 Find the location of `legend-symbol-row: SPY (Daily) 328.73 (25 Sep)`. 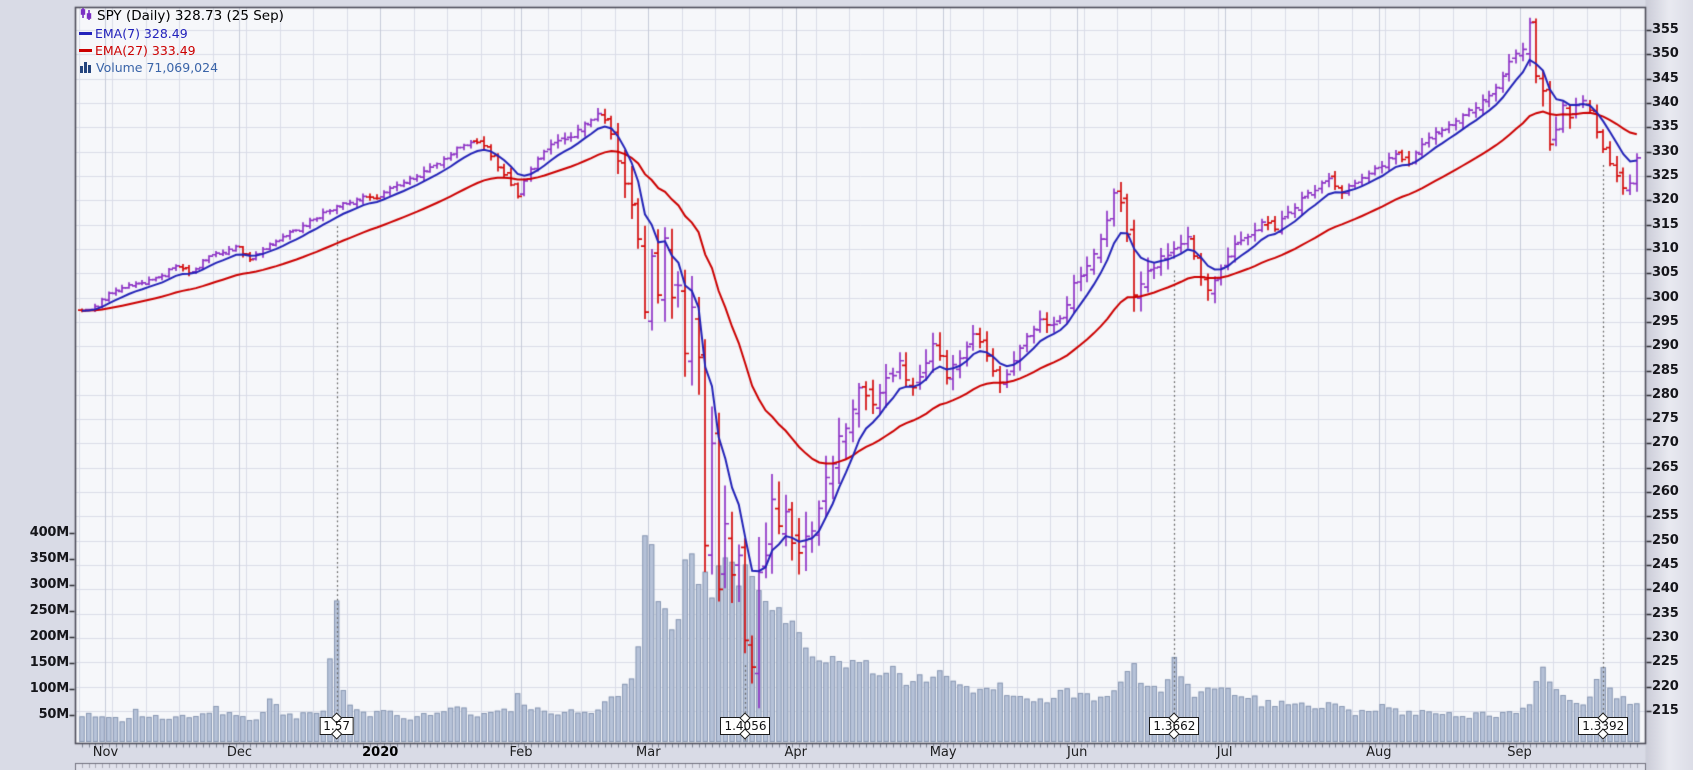

legend-symbol-row: SPY (Daily) 328.73 (25 Sep) is located at coordinates (181, 15).